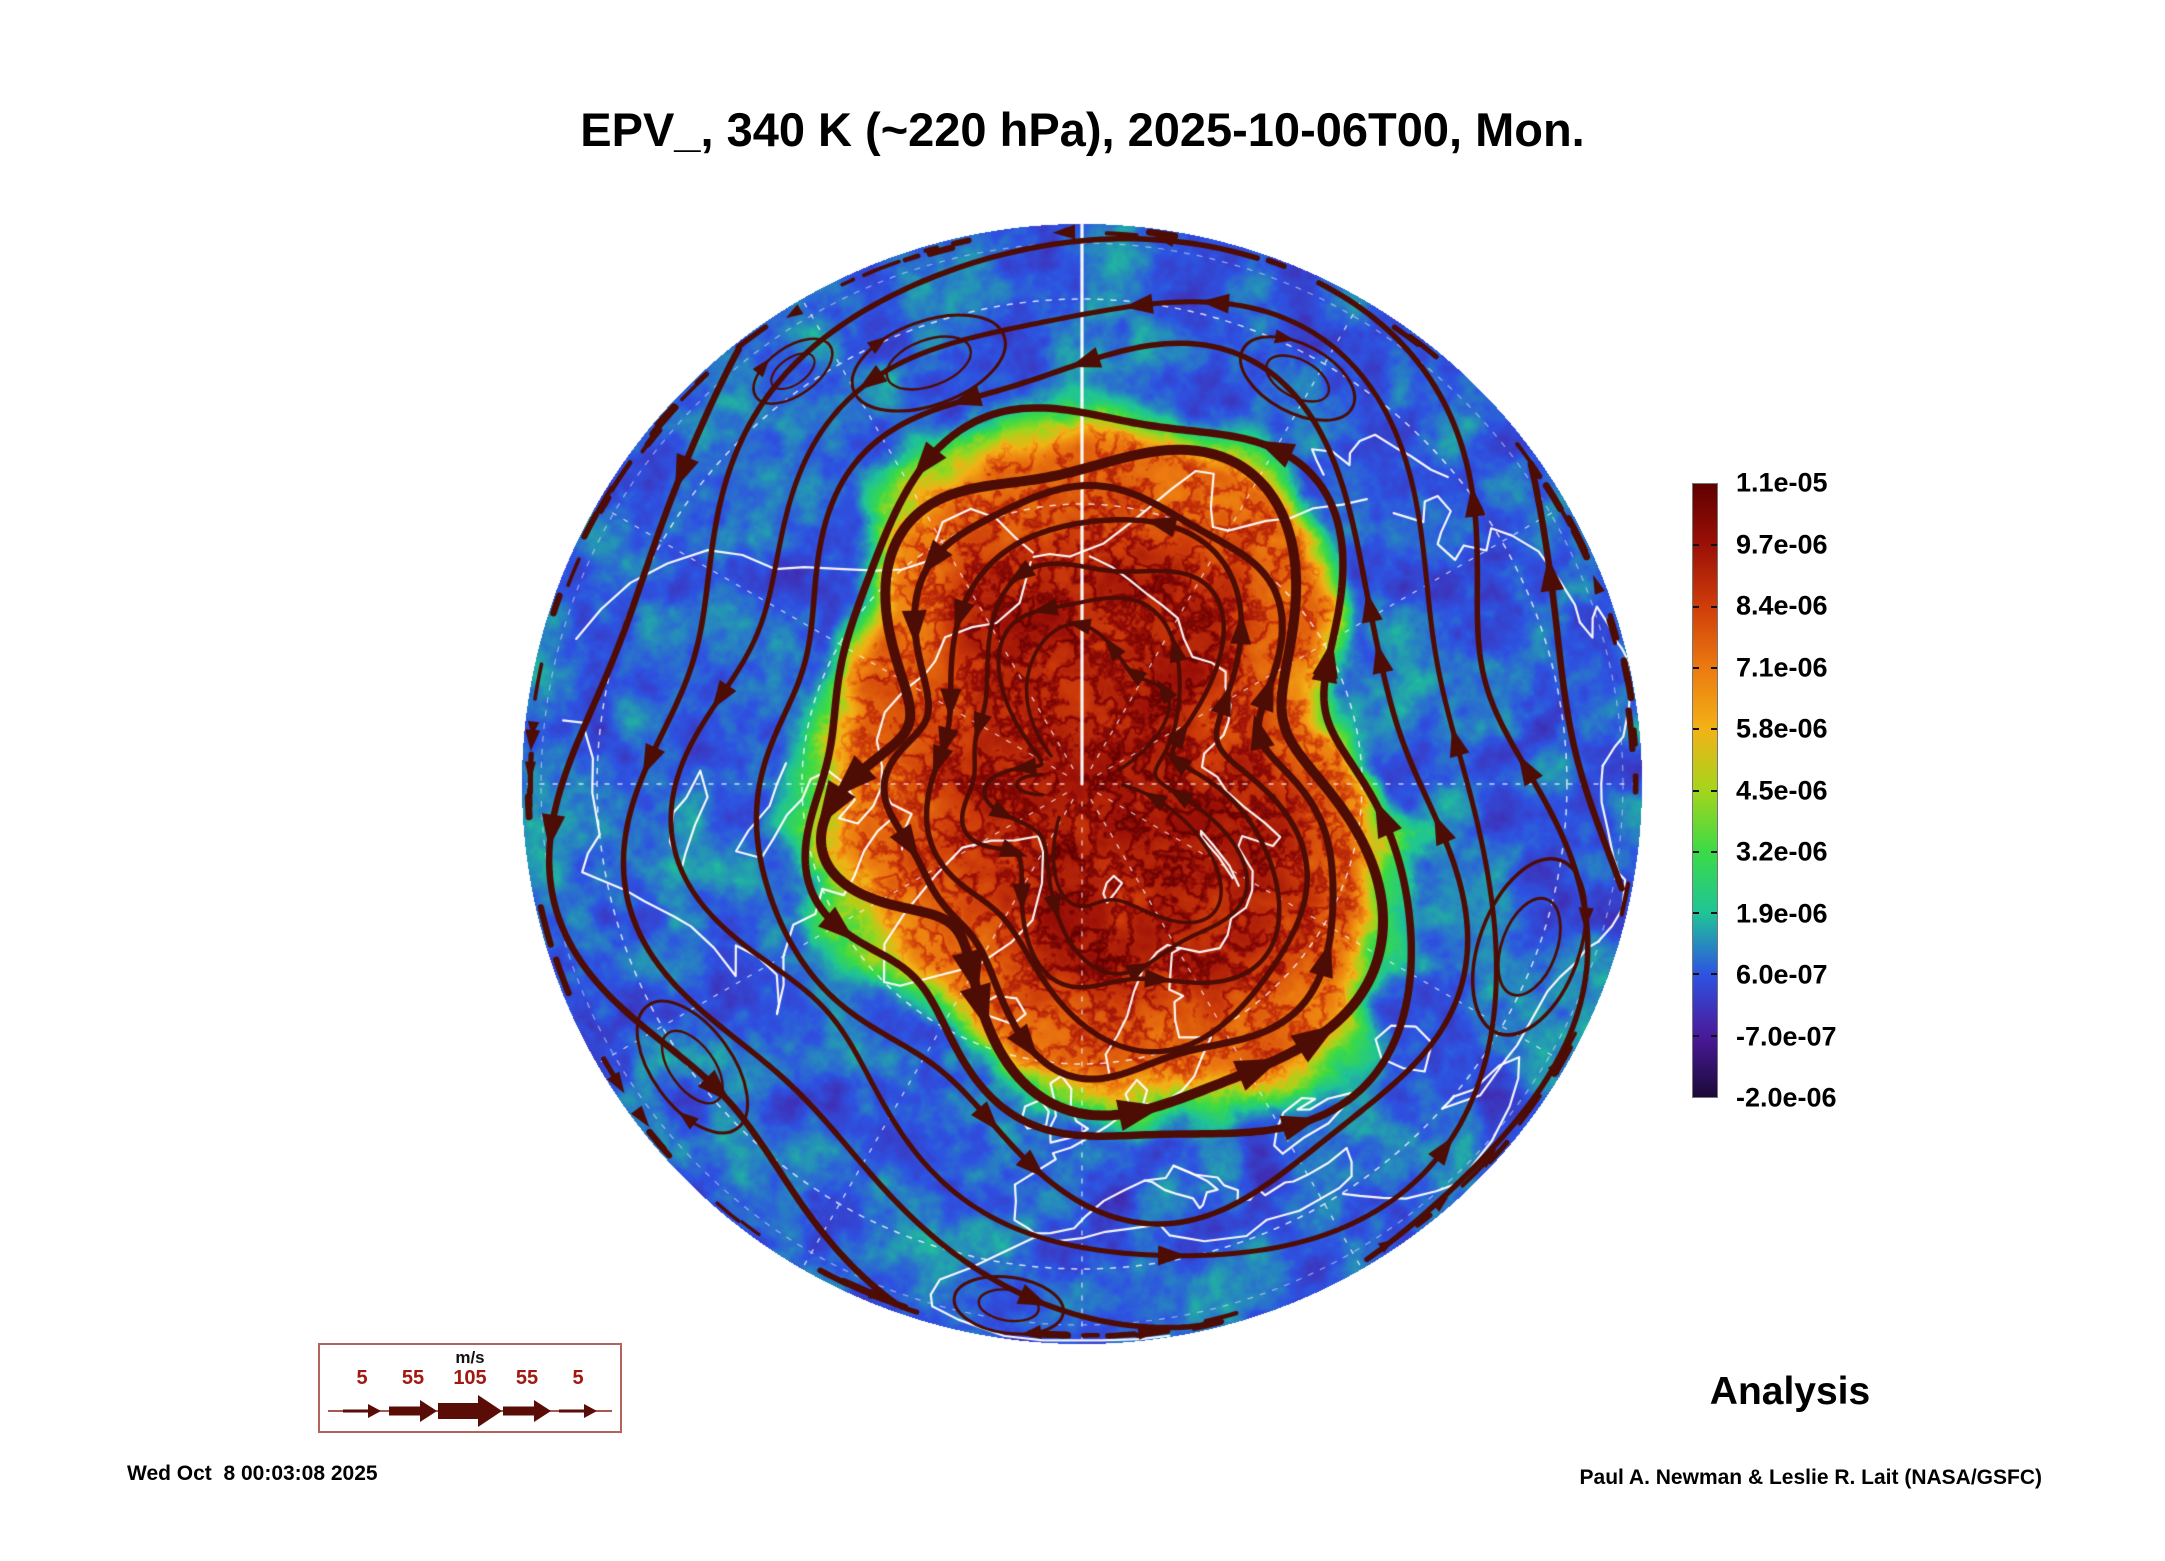 The image size is (2165, 1561). I want to click on colorbar-tick-label: 1.1e-05, so click(1782, 482).